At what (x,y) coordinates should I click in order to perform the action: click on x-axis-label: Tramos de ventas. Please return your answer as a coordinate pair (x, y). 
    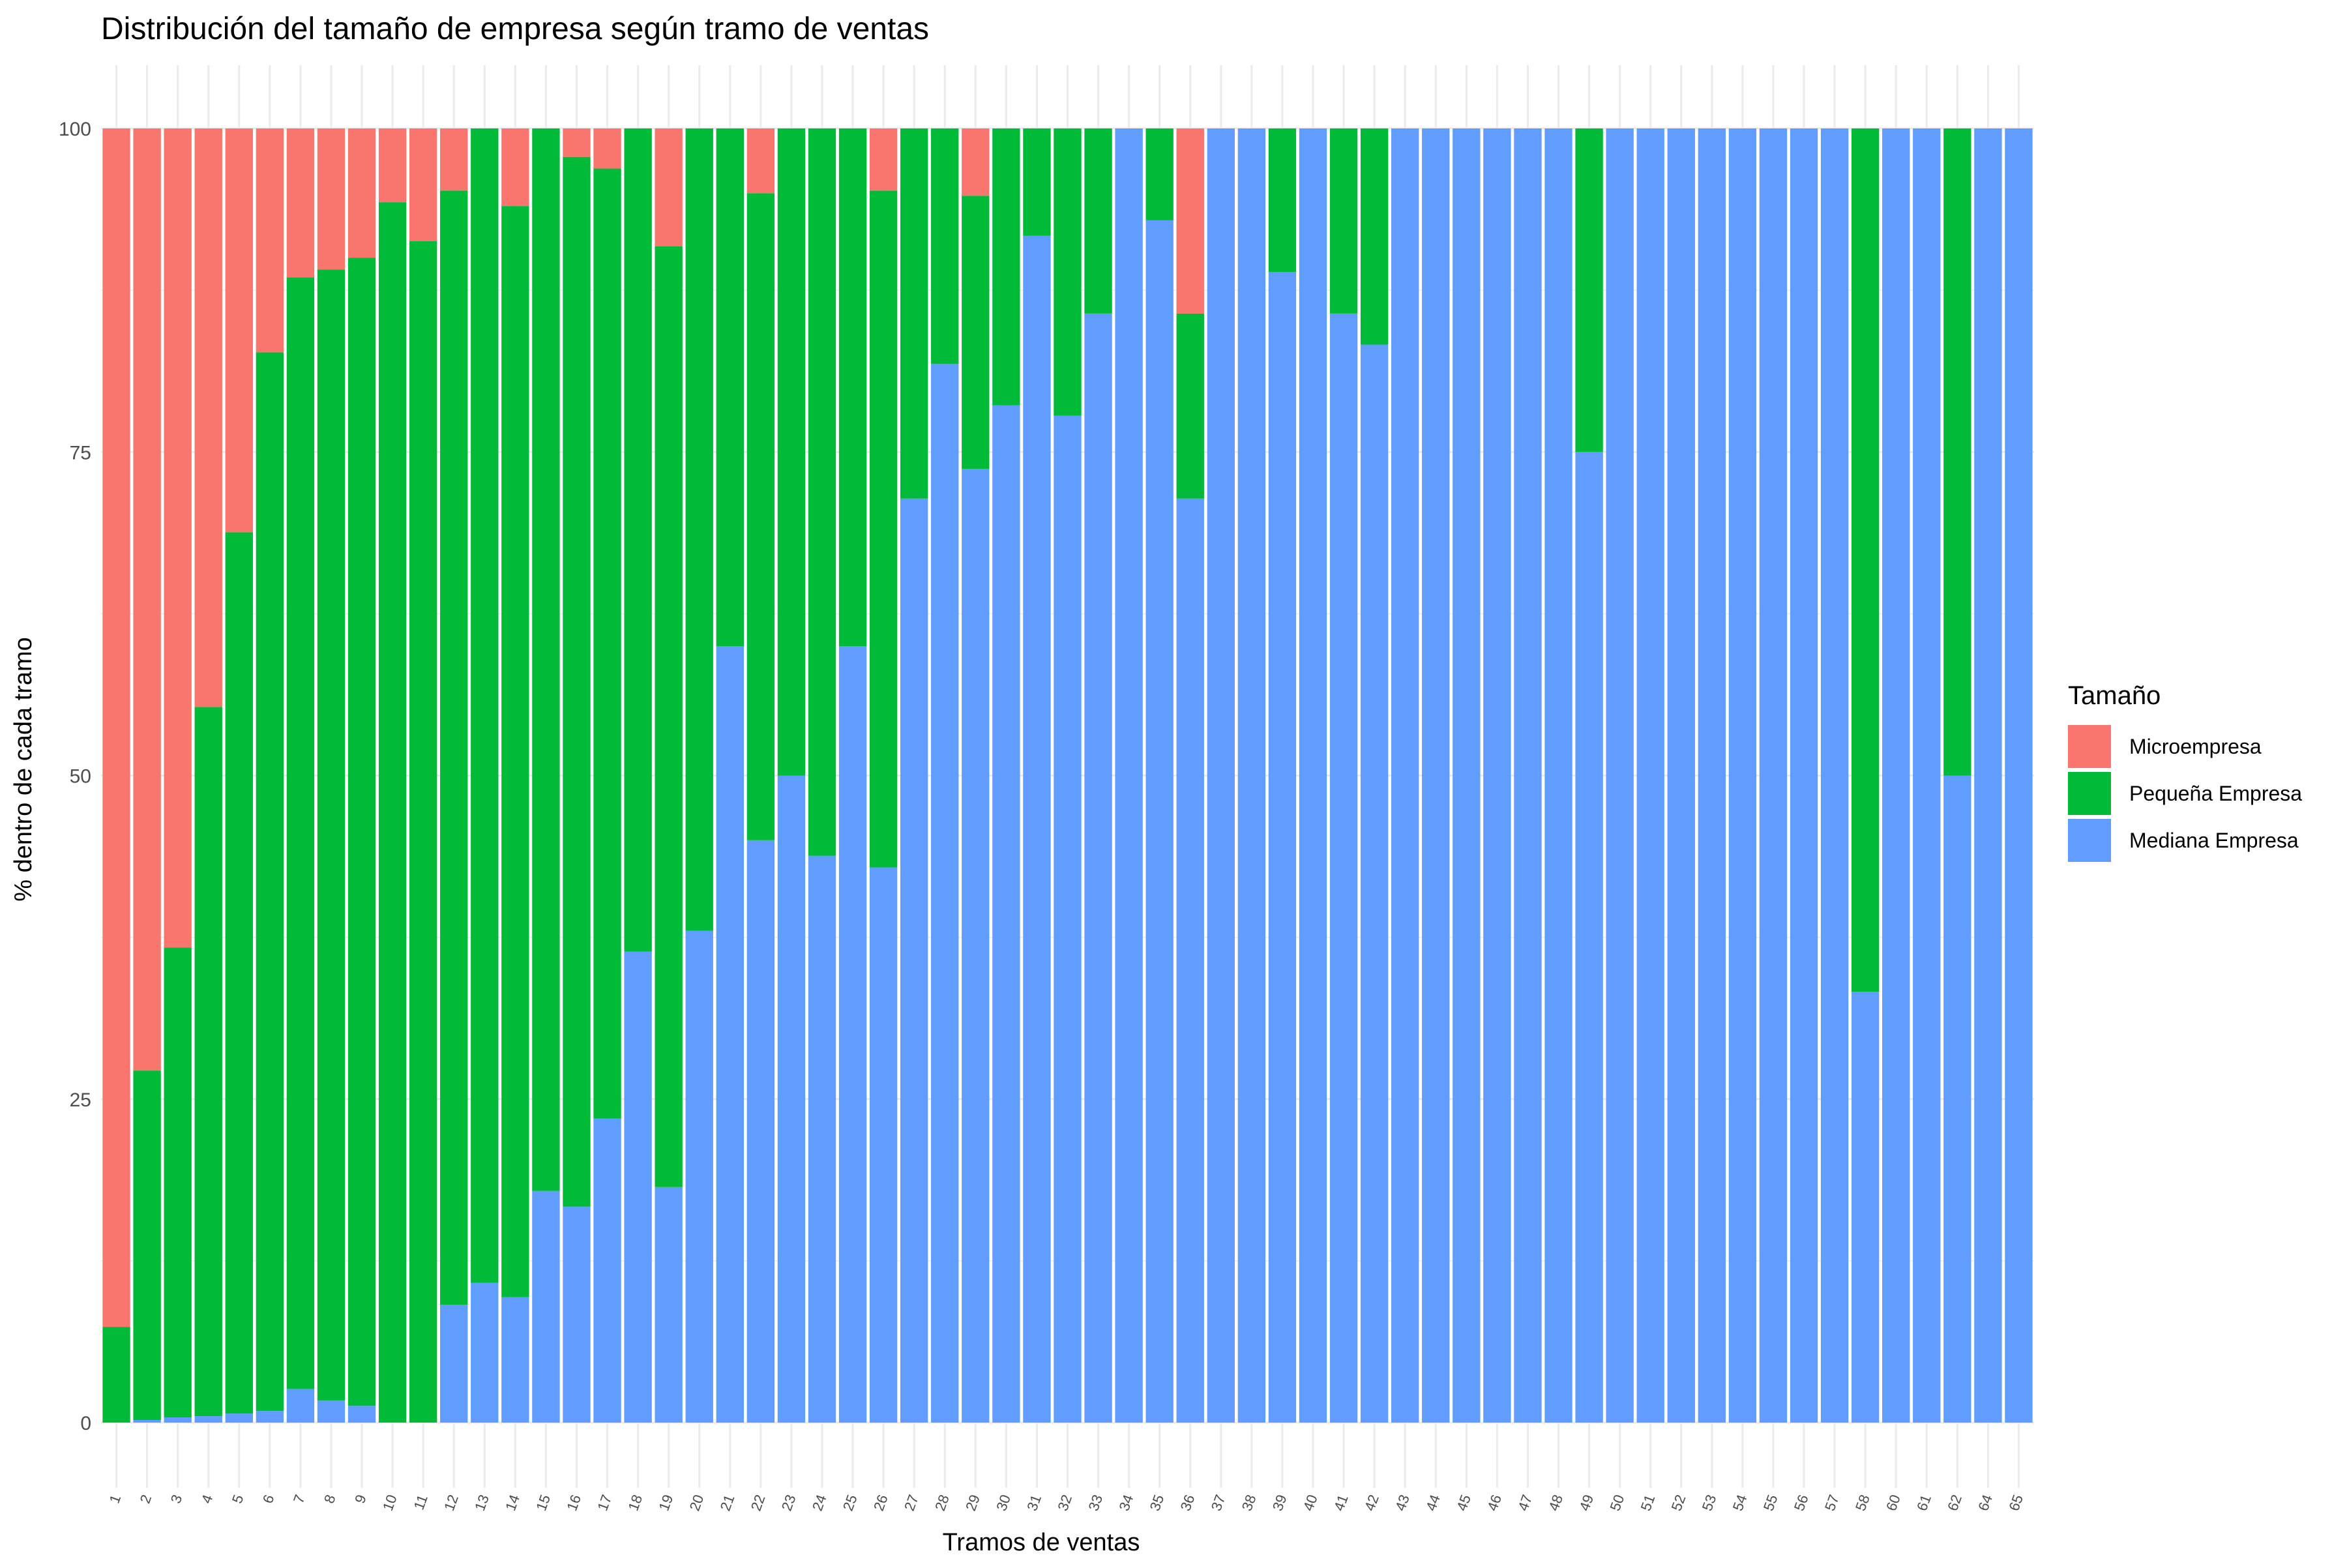
    Looking at the image, I should click on (1041, 1542).